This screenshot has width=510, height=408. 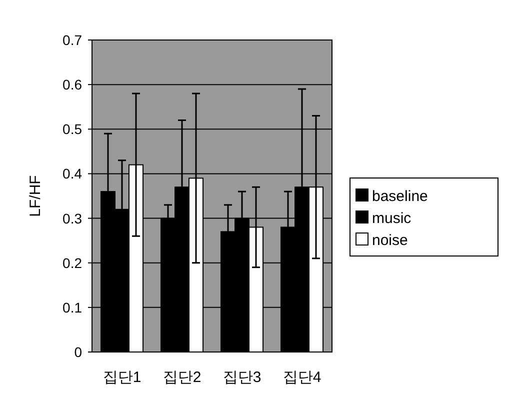 I want to click on y-tick-label: 0.2, so click(x=72, y=262).